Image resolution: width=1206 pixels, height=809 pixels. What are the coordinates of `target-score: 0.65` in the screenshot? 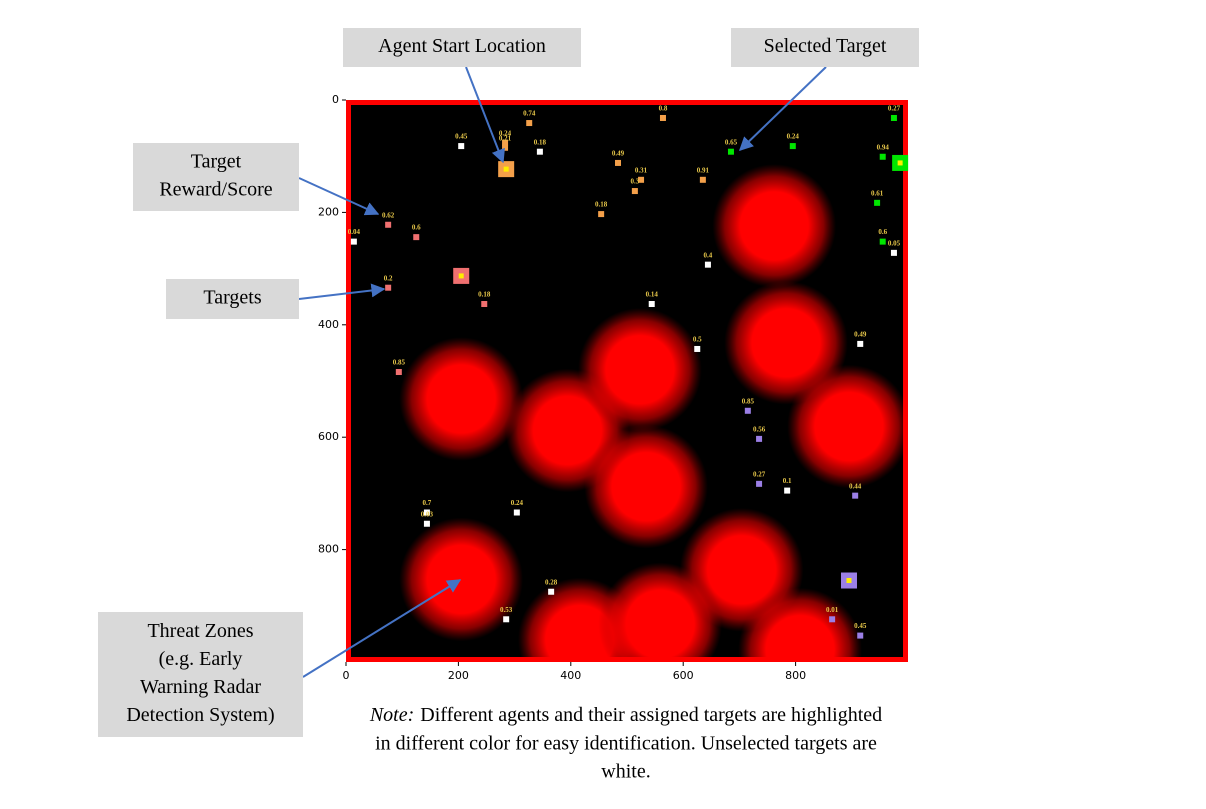 It's located at (731, 142).